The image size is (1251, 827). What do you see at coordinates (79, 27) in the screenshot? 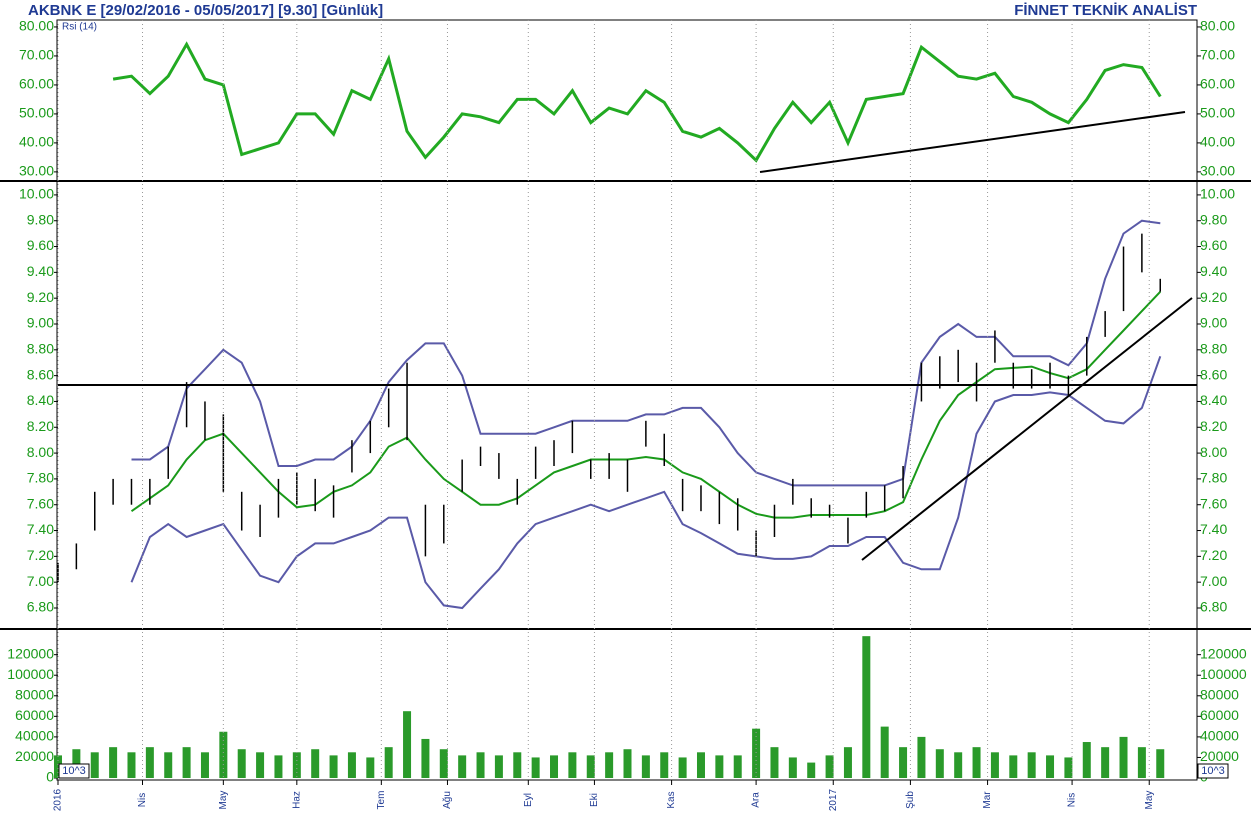
I see `rsi-label: Rsi (14)` at bounding box center [79, 27].